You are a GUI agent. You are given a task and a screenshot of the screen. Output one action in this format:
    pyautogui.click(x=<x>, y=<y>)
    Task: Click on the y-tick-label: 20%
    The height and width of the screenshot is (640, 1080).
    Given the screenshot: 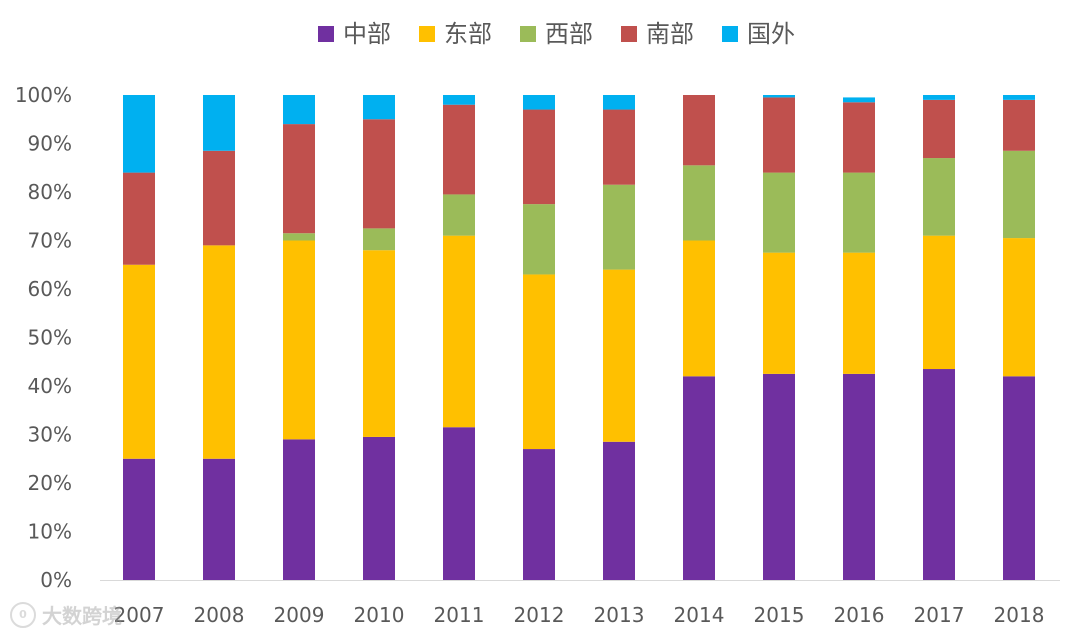 What is the action you would take?
    pyautogui.click(x=50, y=483)
    